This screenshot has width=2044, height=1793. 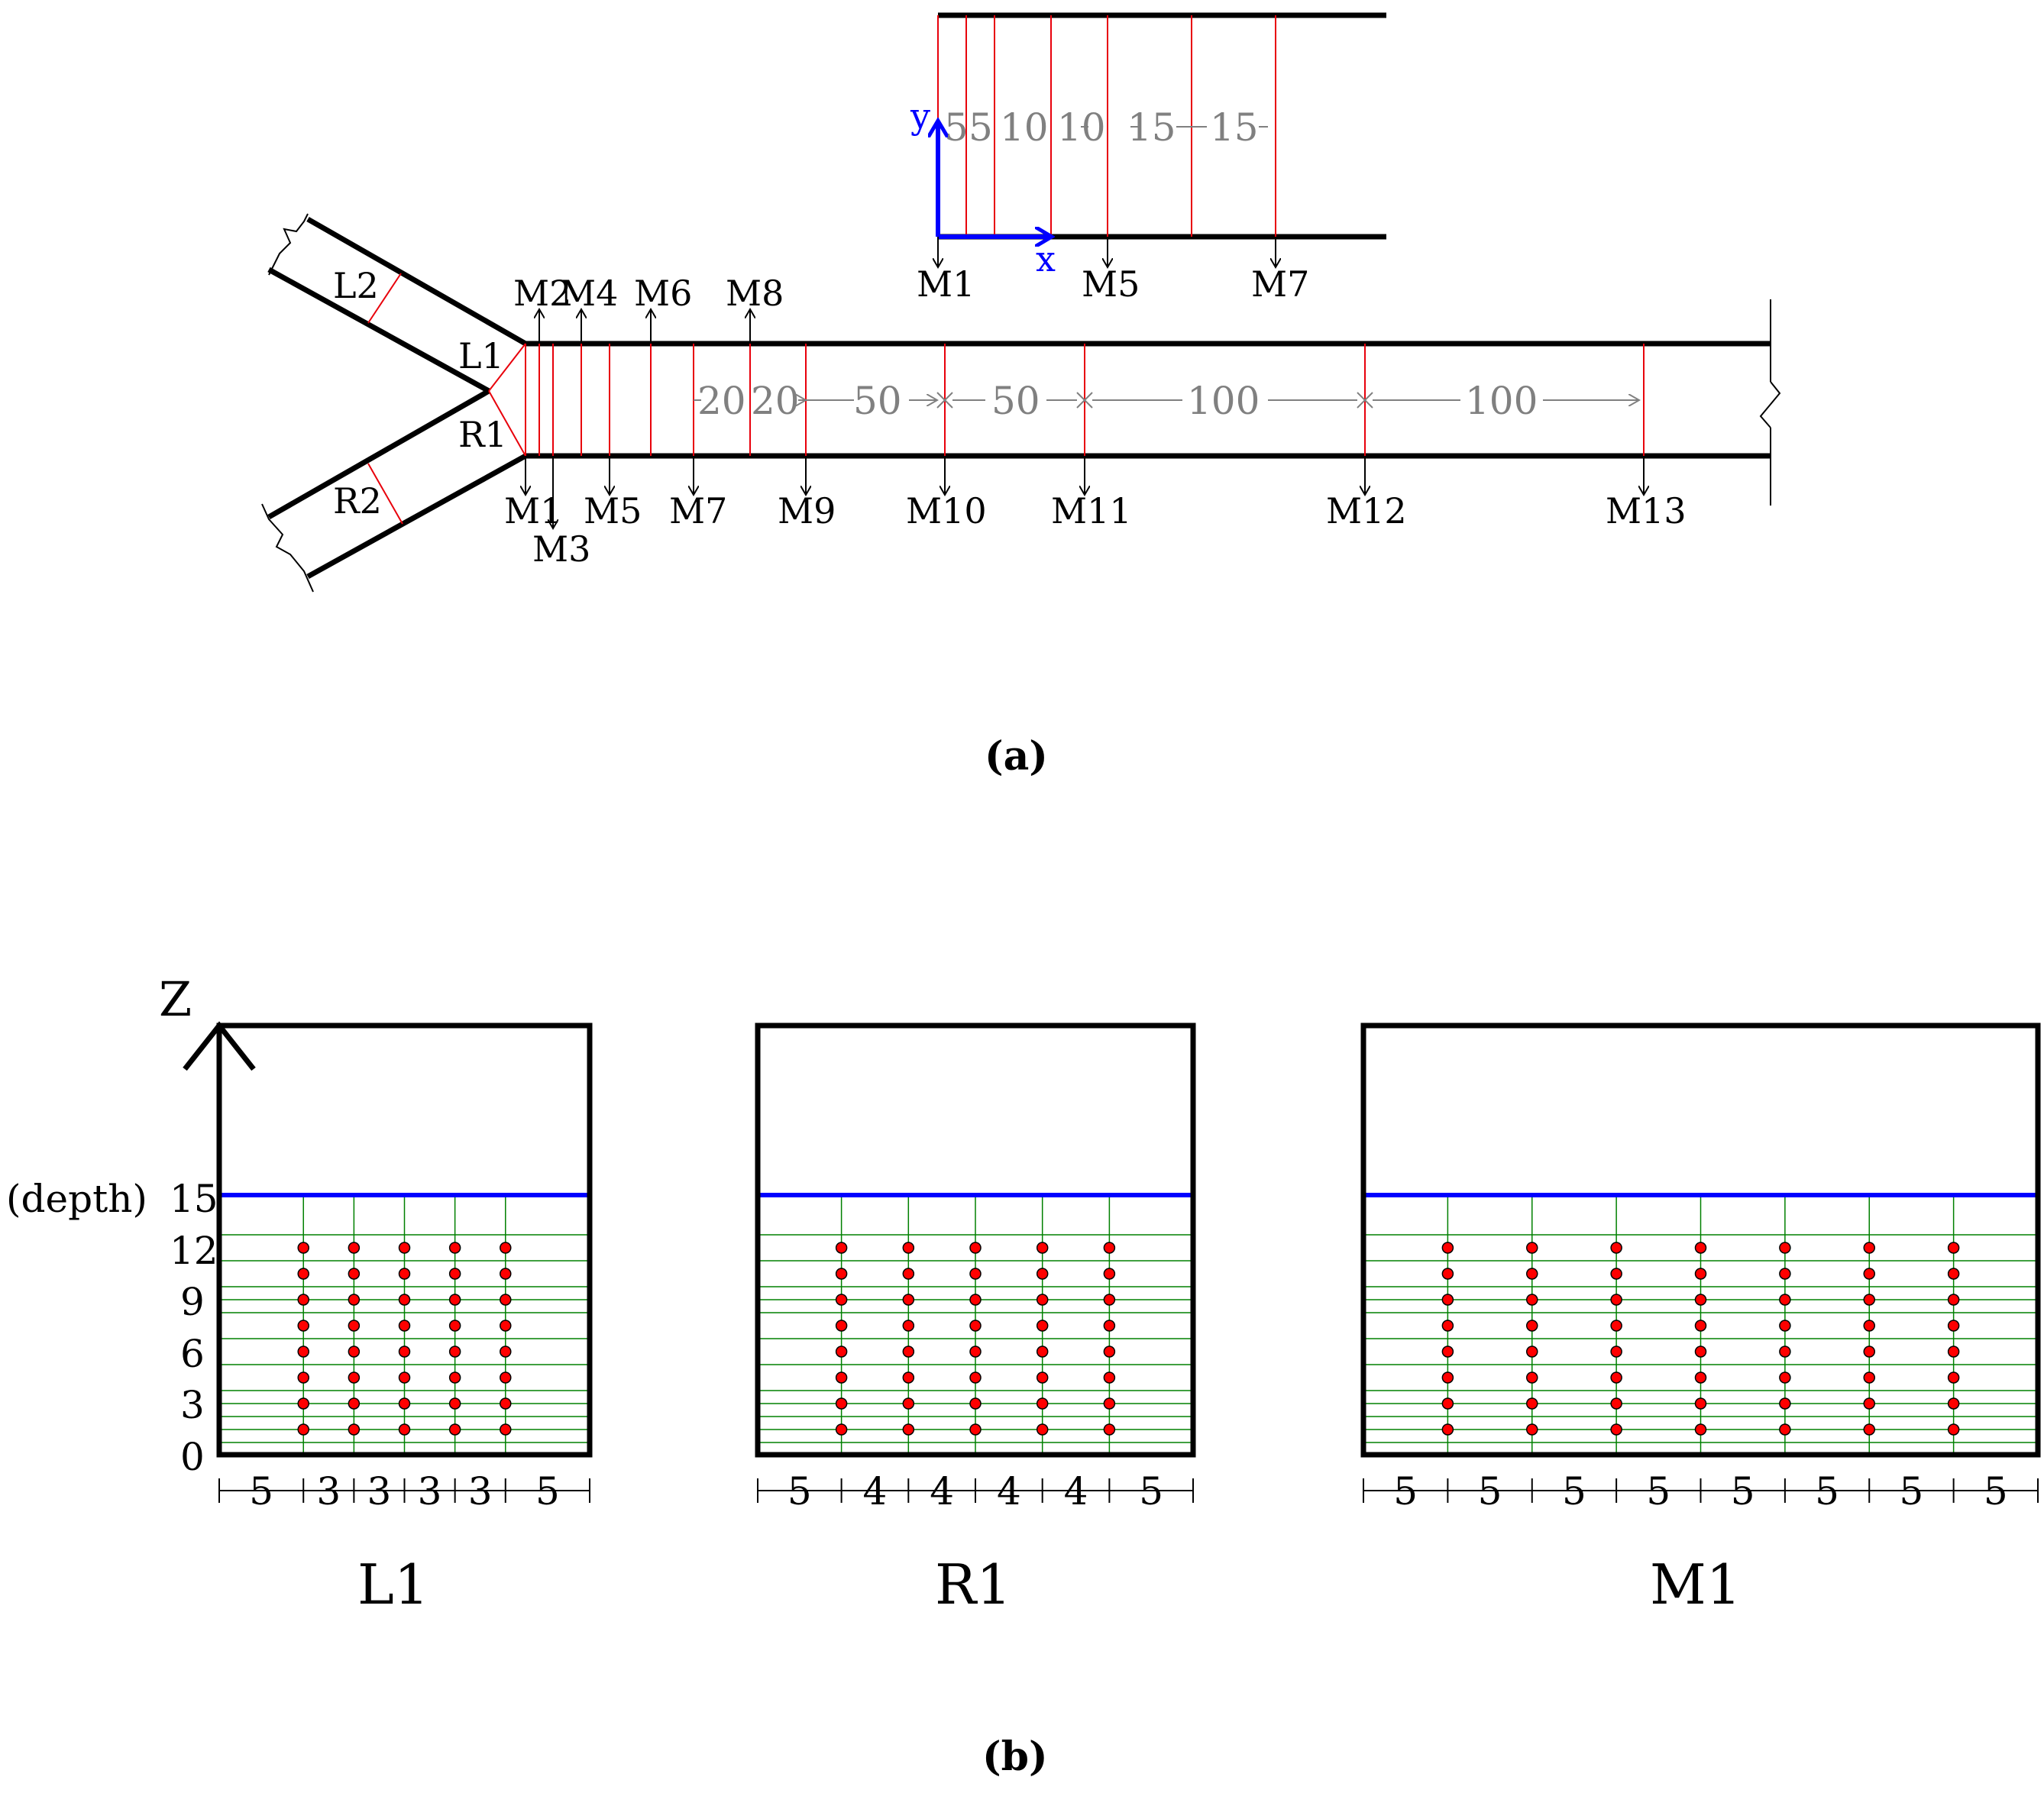 I want to click on label-l1: L1, so click(x=481, y=355).